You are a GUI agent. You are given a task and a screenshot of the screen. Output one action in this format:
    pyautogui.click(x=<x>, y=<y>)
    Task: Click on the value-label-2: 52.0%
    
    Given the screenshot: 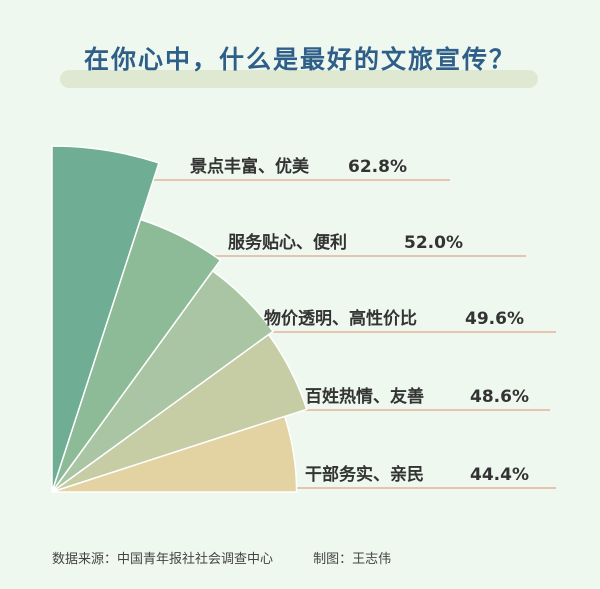 What is the action you would take?
    pyautogui.click(x=433, y=243)
    